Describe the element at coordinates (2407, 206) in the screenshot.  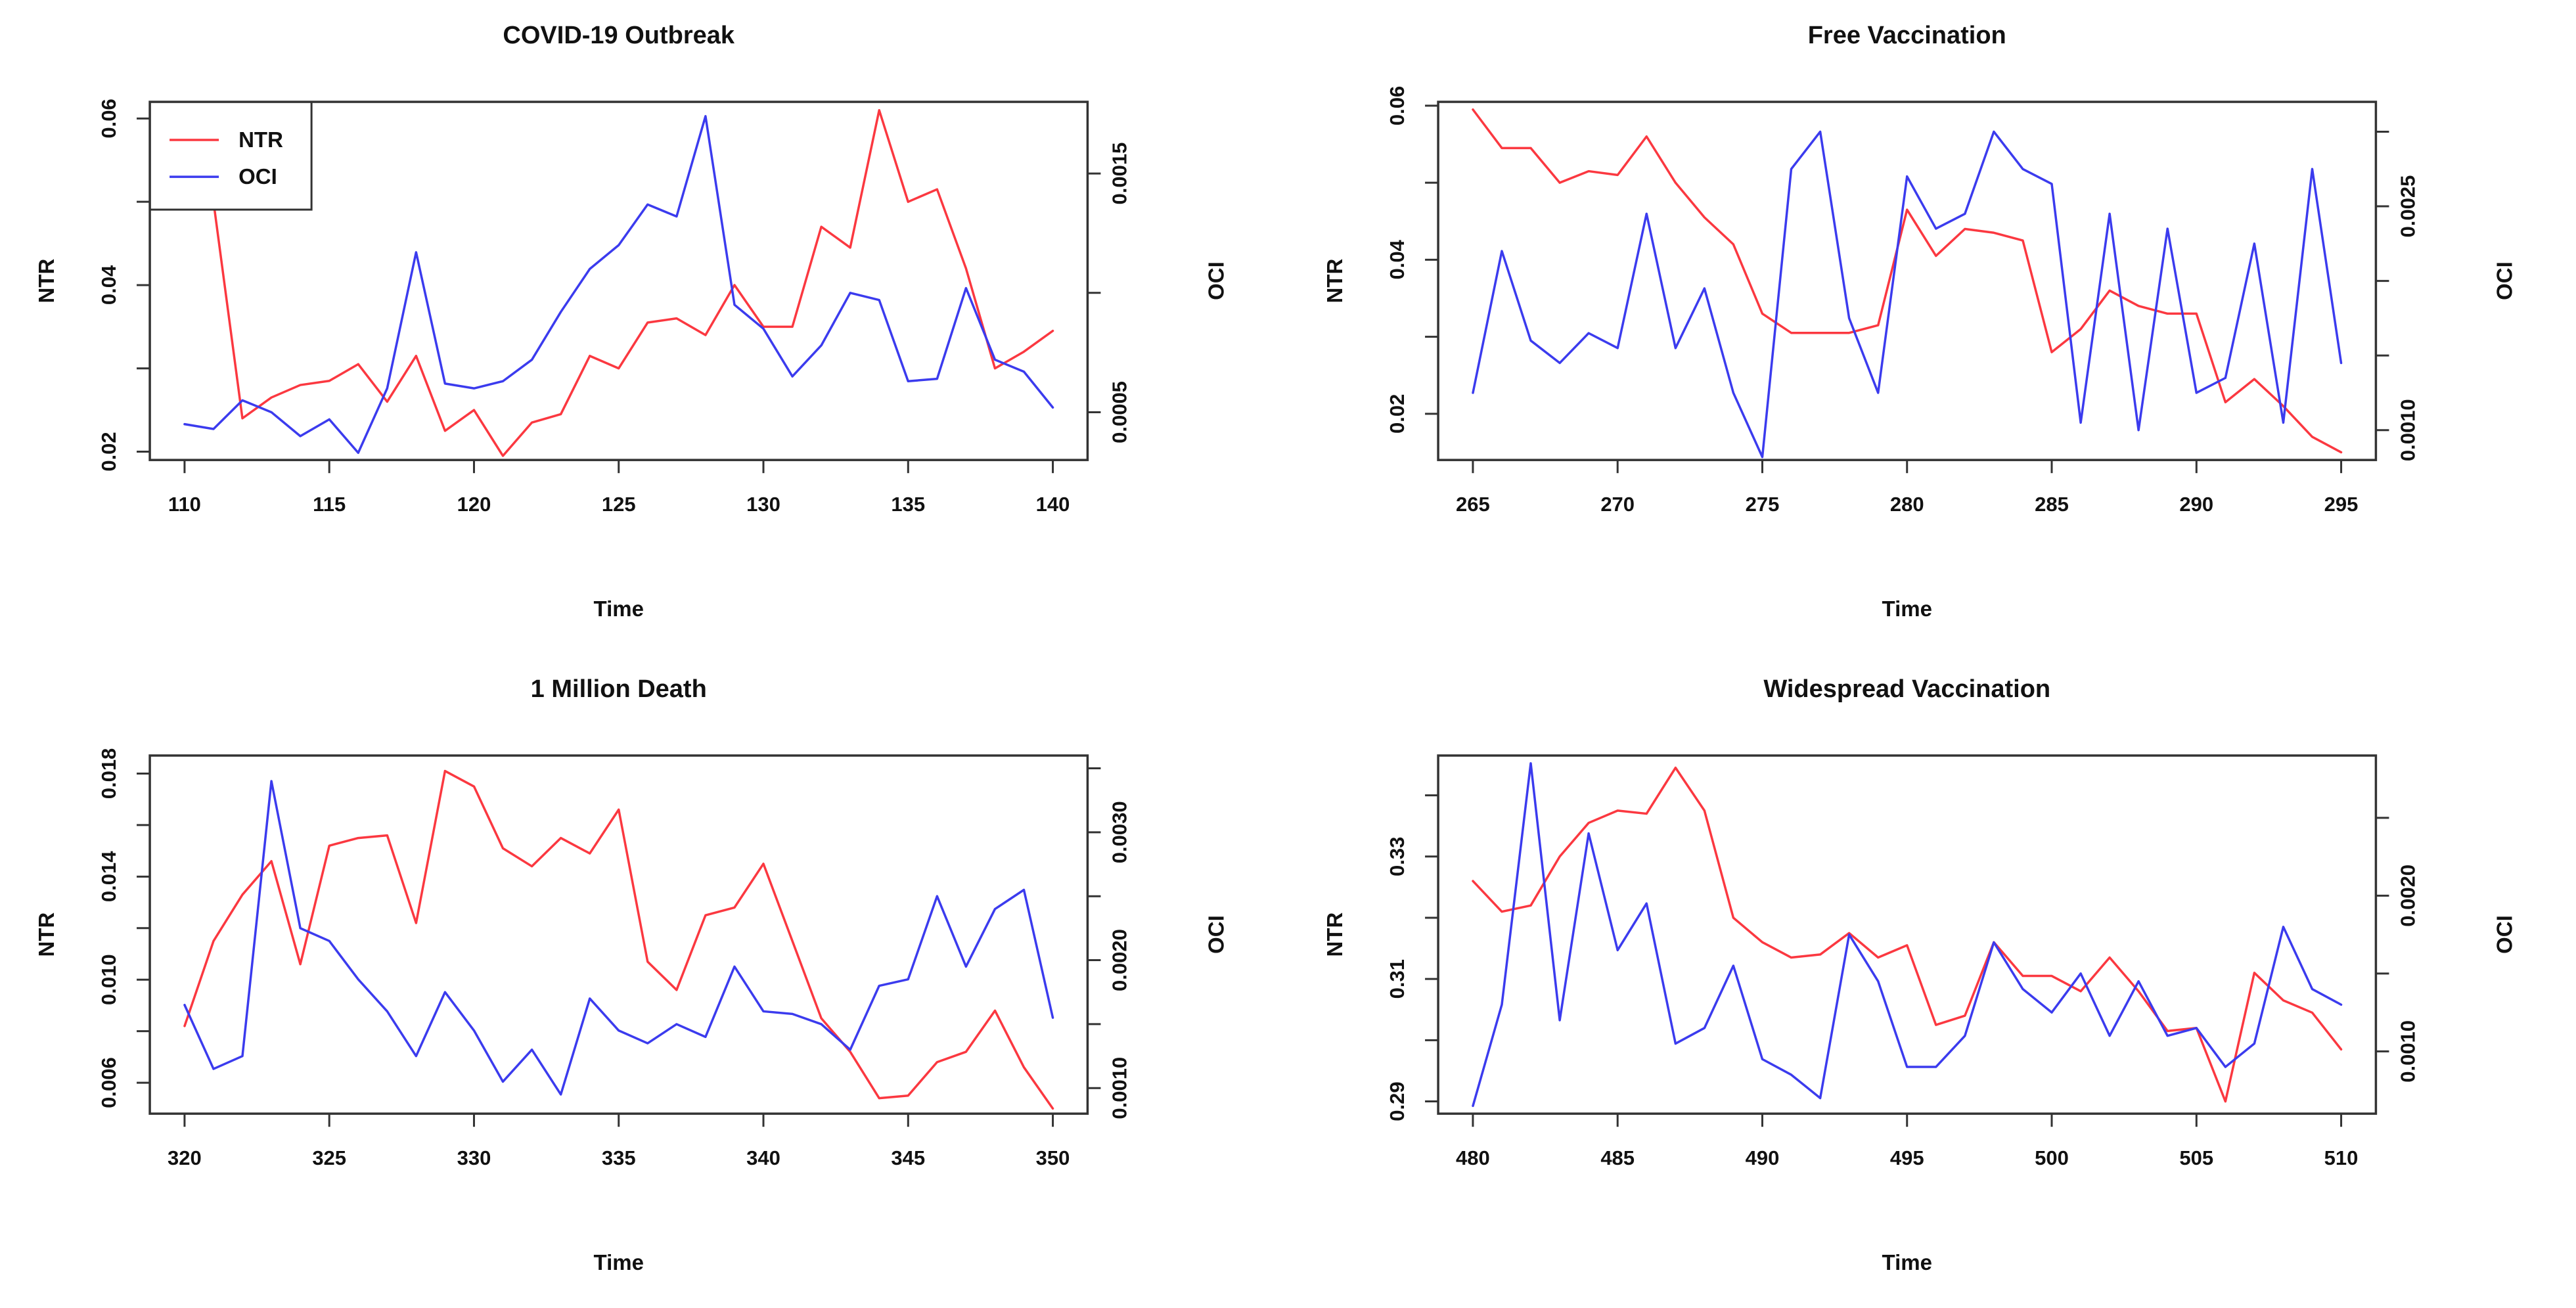
I see `right-tick-label: 0.0025` at that location.